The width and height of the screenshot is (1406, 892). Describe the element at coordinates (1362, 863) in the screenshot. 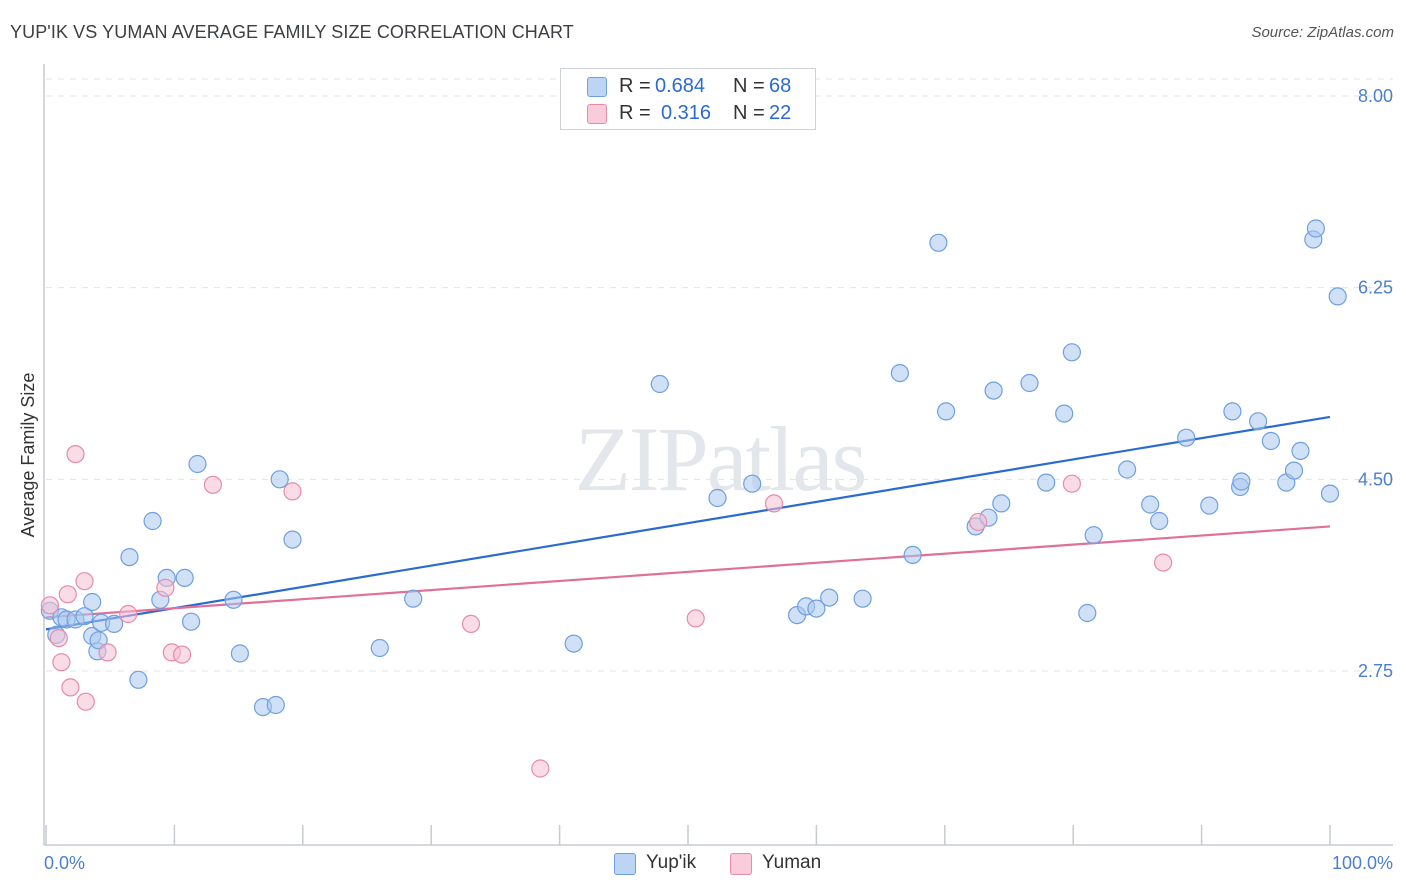

I see `x-tick-label-max: 100.0%` at that location.